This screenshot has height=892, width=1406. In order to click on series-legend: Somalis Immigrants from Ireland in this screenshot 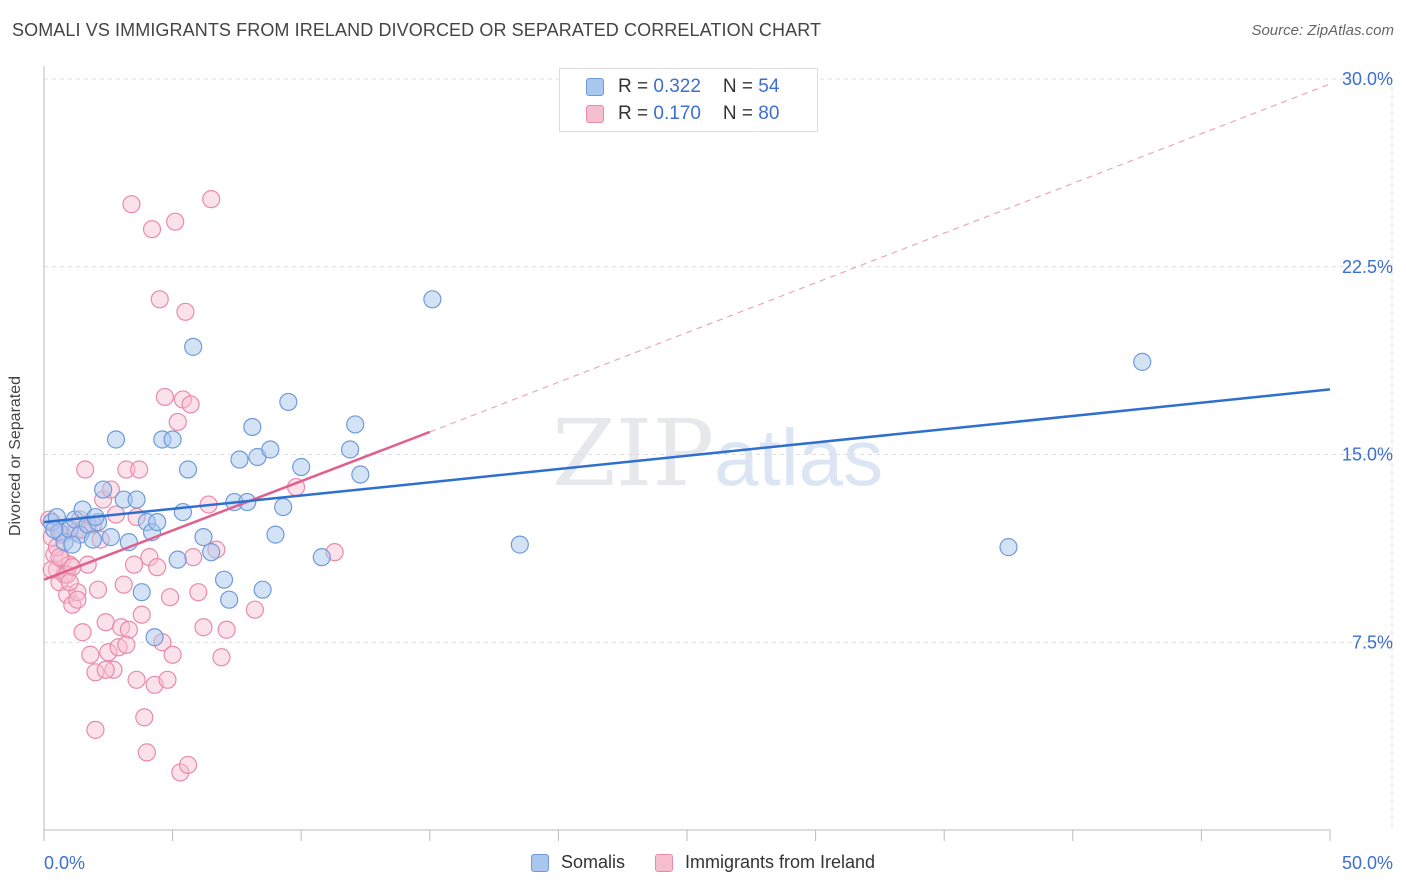, I will do `click(703, 862)`.